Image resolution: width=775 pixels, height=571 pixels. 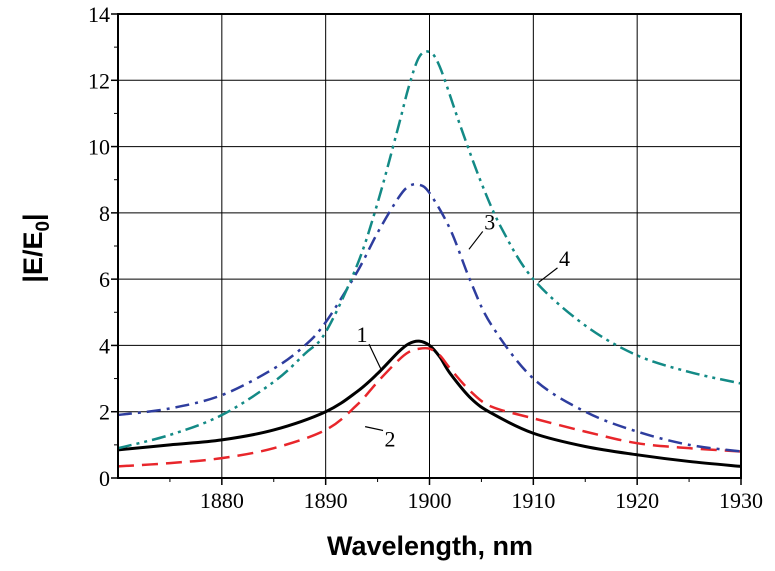 I want to click on curve-labels: 1 2 3 4, so click(x=463, y=330).